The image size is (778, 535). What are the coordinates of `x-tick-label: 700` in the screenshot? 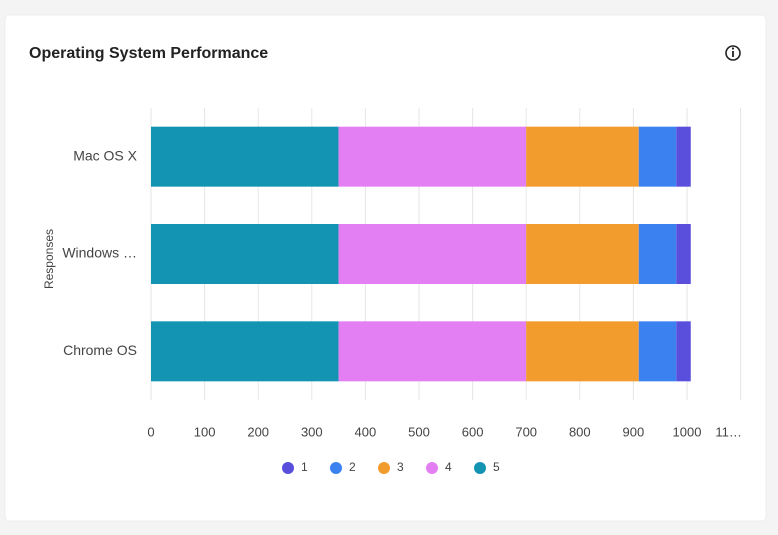 It's located at (526, 431).